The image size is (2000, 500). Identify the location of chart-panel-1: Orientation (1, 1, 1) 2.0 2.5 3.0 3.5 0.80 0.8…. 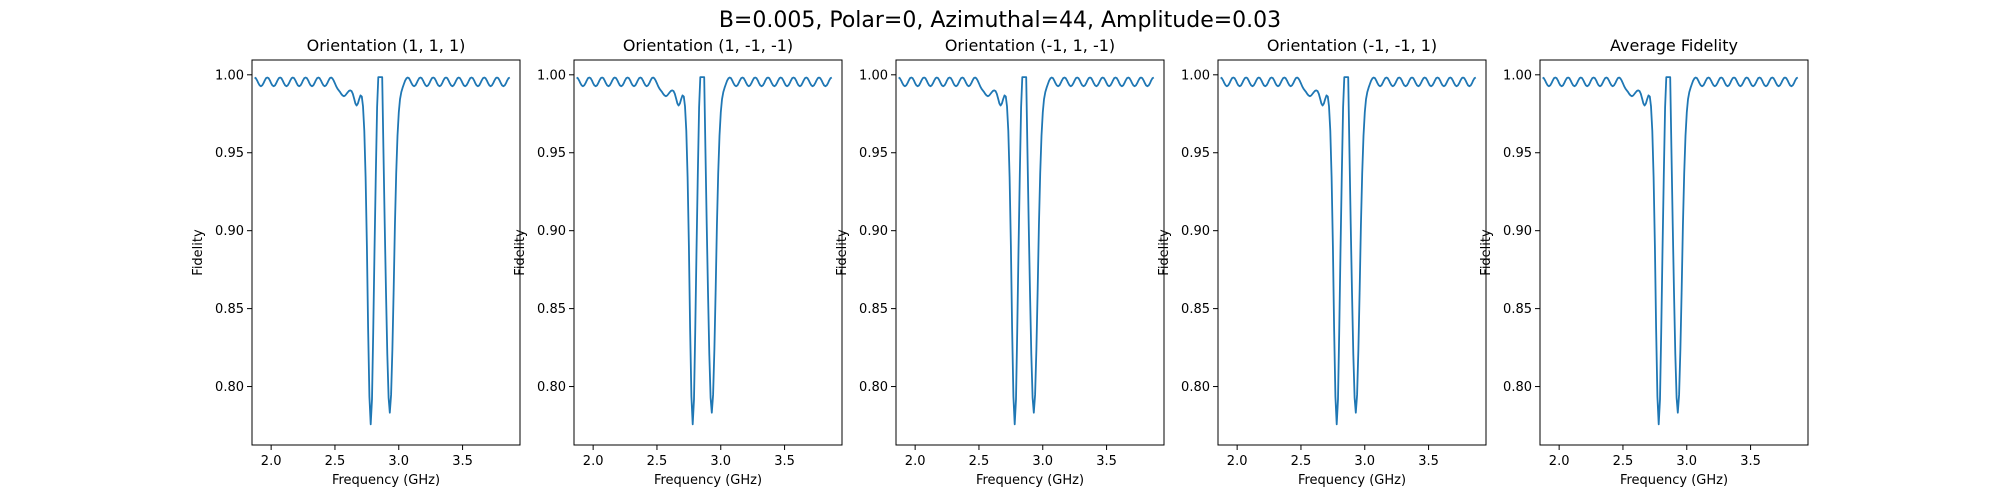
(356, 262).